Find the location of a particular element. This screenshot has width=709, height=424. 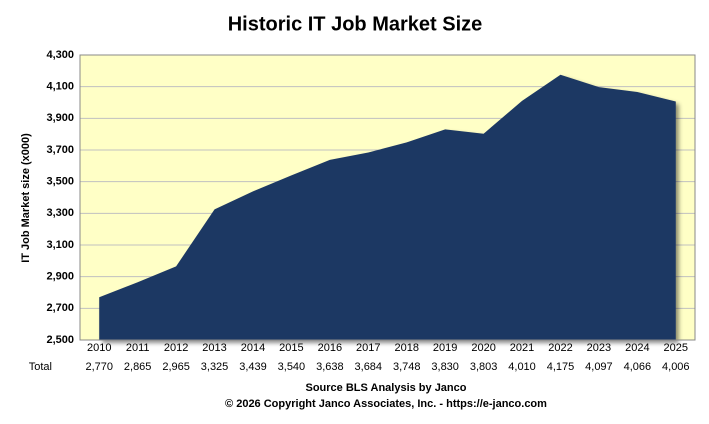

x-tick-label: 2014 is located at coordinates (253, 348).